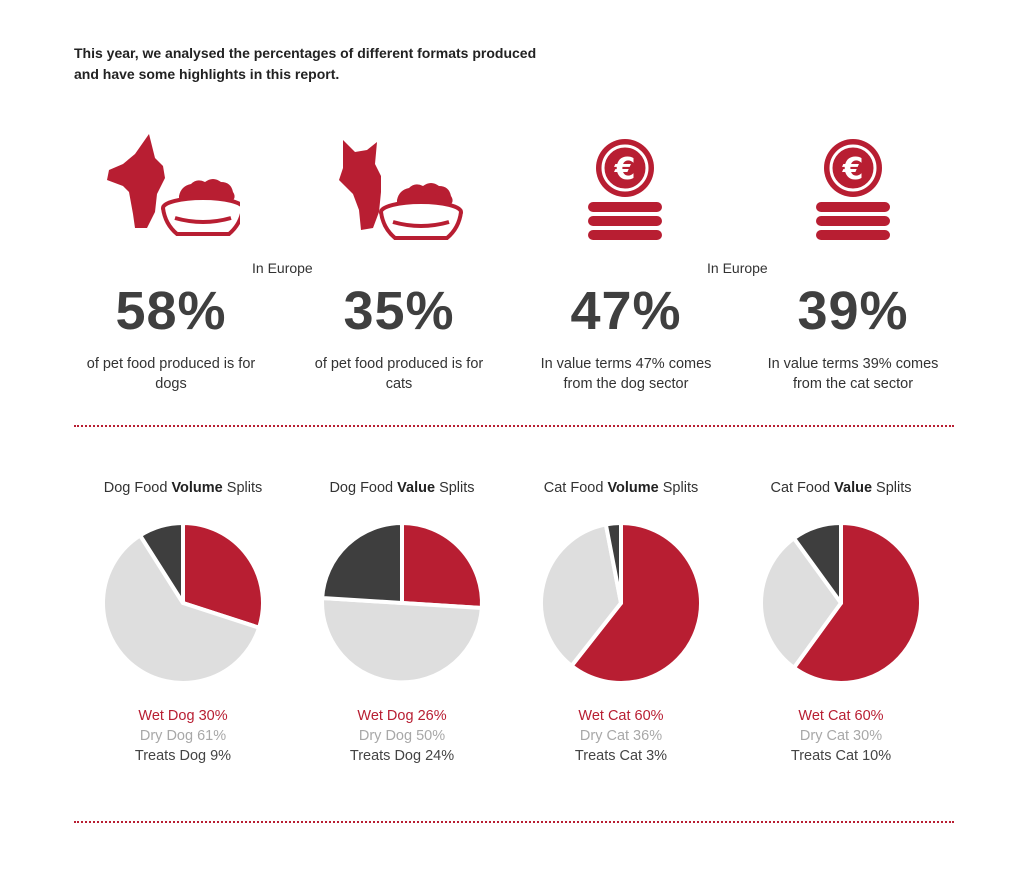  I want to click on stat-cats-volume: 35% of pet food produced is for cats, so click(399, 337).